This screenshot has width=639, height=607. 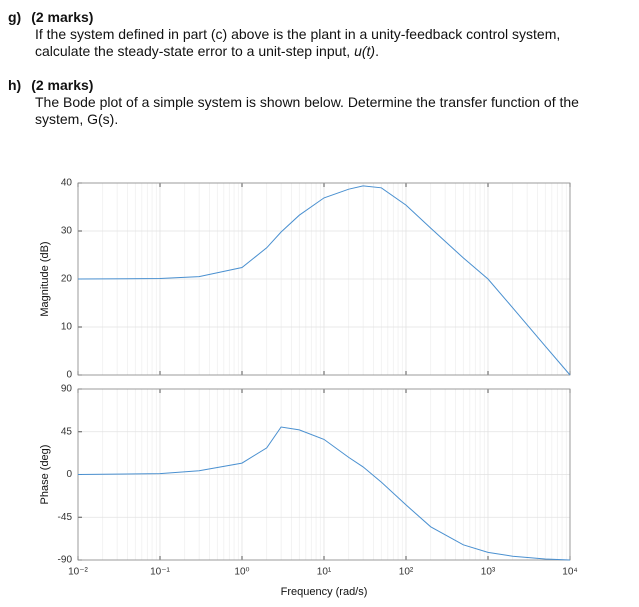 I want to click on x-tick-label: 10⁰, so click(x=241, y=572).